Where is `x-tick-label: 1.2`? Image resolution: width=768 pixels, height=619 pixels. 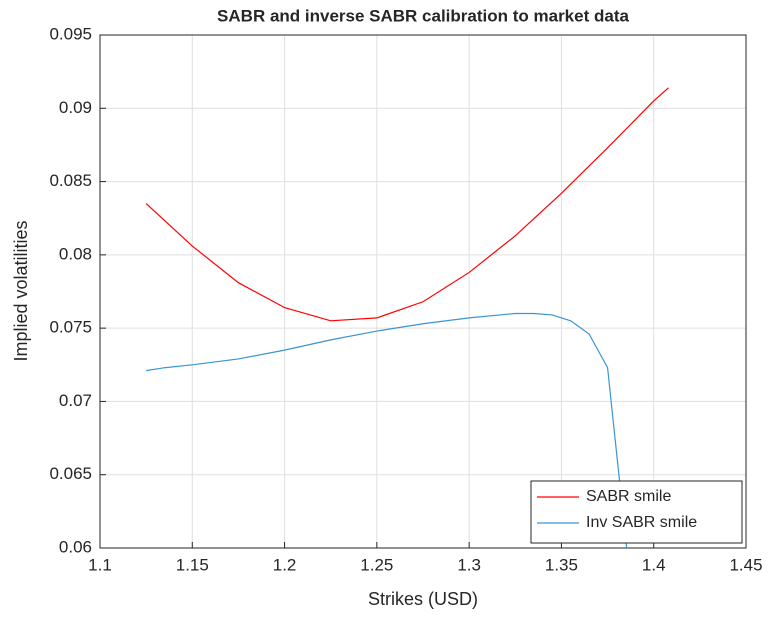 x-tick-label: 1.2 is located at coordinates (285, 564).